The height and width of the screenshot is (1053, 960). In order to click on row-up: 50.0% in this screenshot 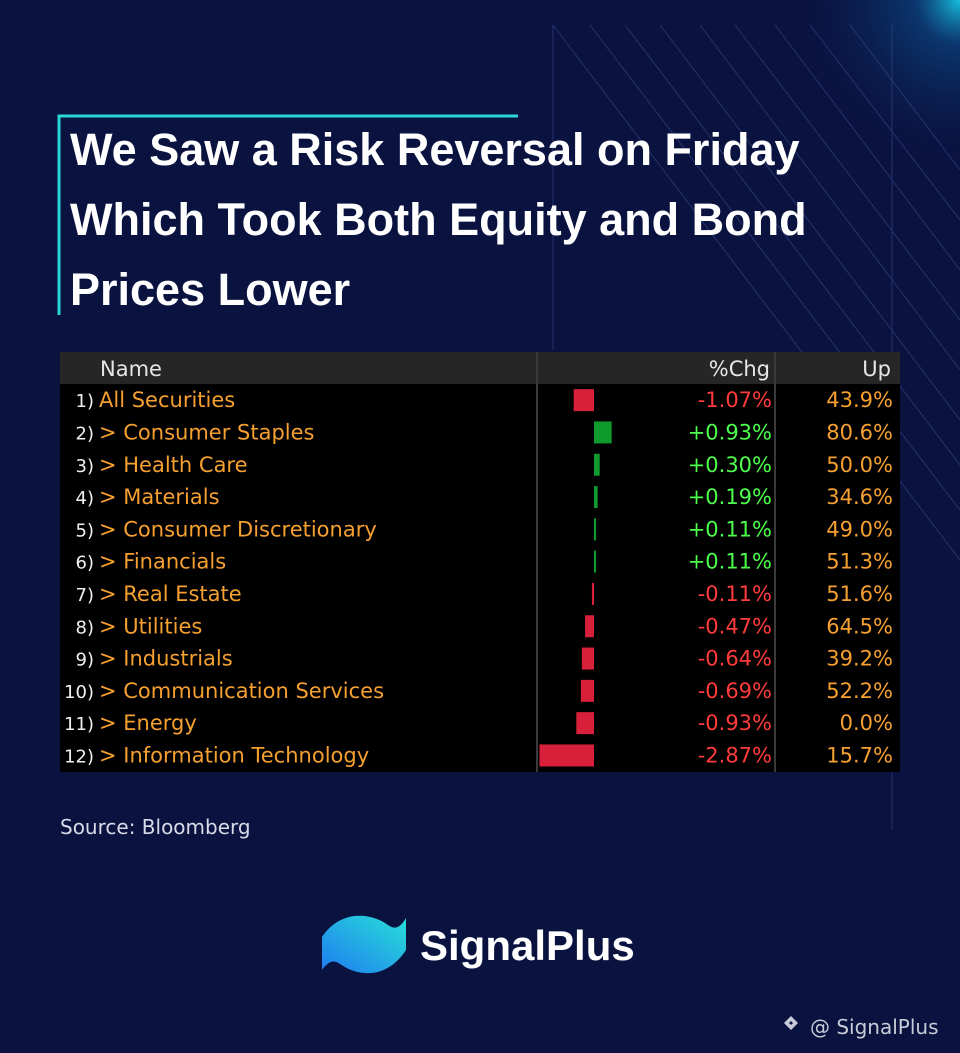, I will do `click(859, 465)`.